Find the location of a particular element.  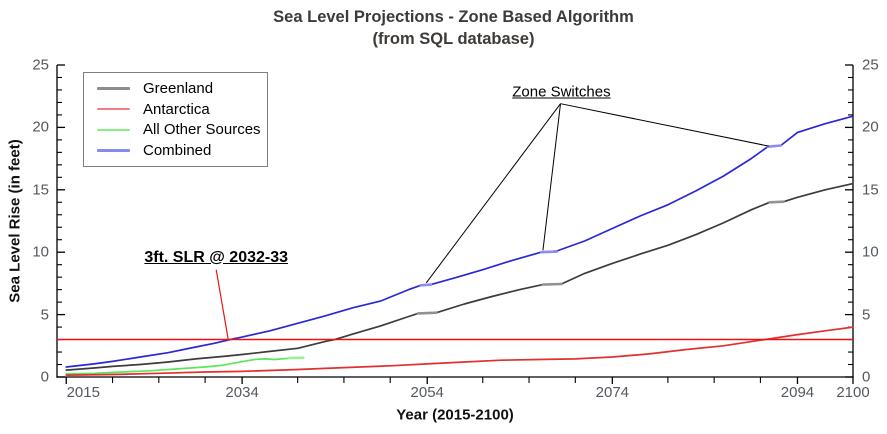

y-tick-label-right: 10 is located at coordinates (870, 252).